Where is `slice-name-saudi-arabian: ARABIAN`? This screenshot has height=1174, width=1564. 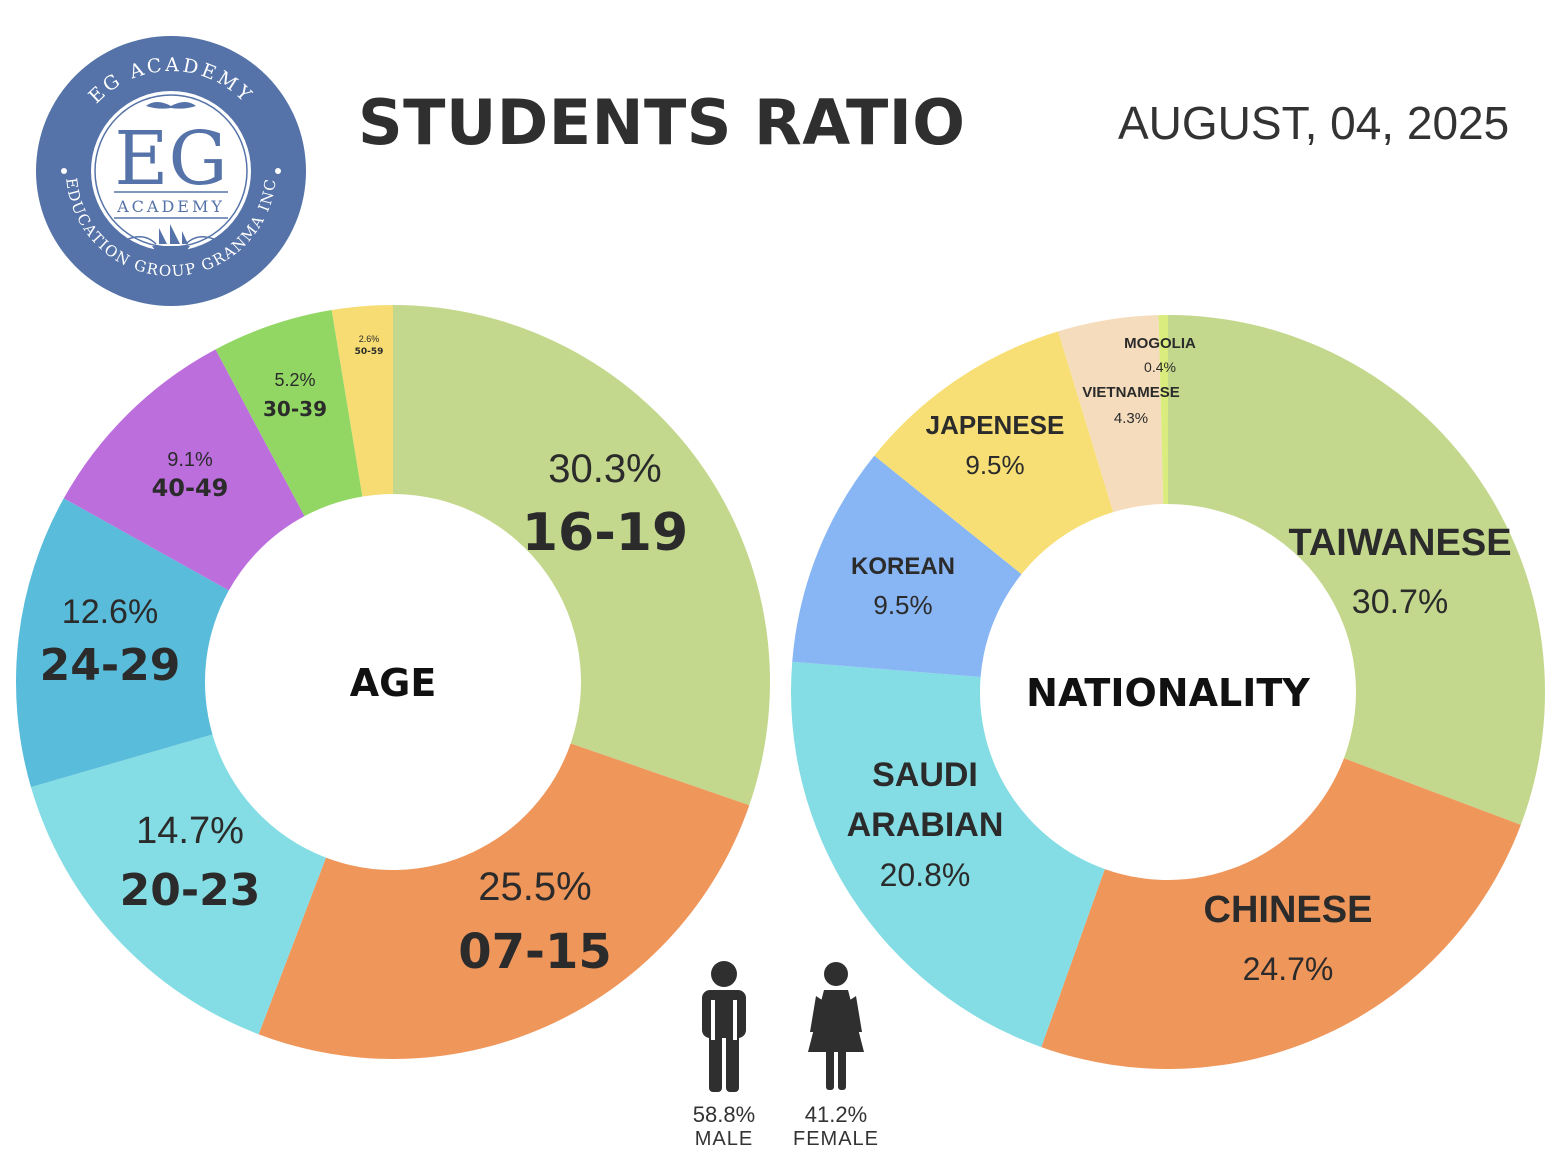
slice-name-saudi-arabian: ARABIAN is located at coordinates (925, 825).